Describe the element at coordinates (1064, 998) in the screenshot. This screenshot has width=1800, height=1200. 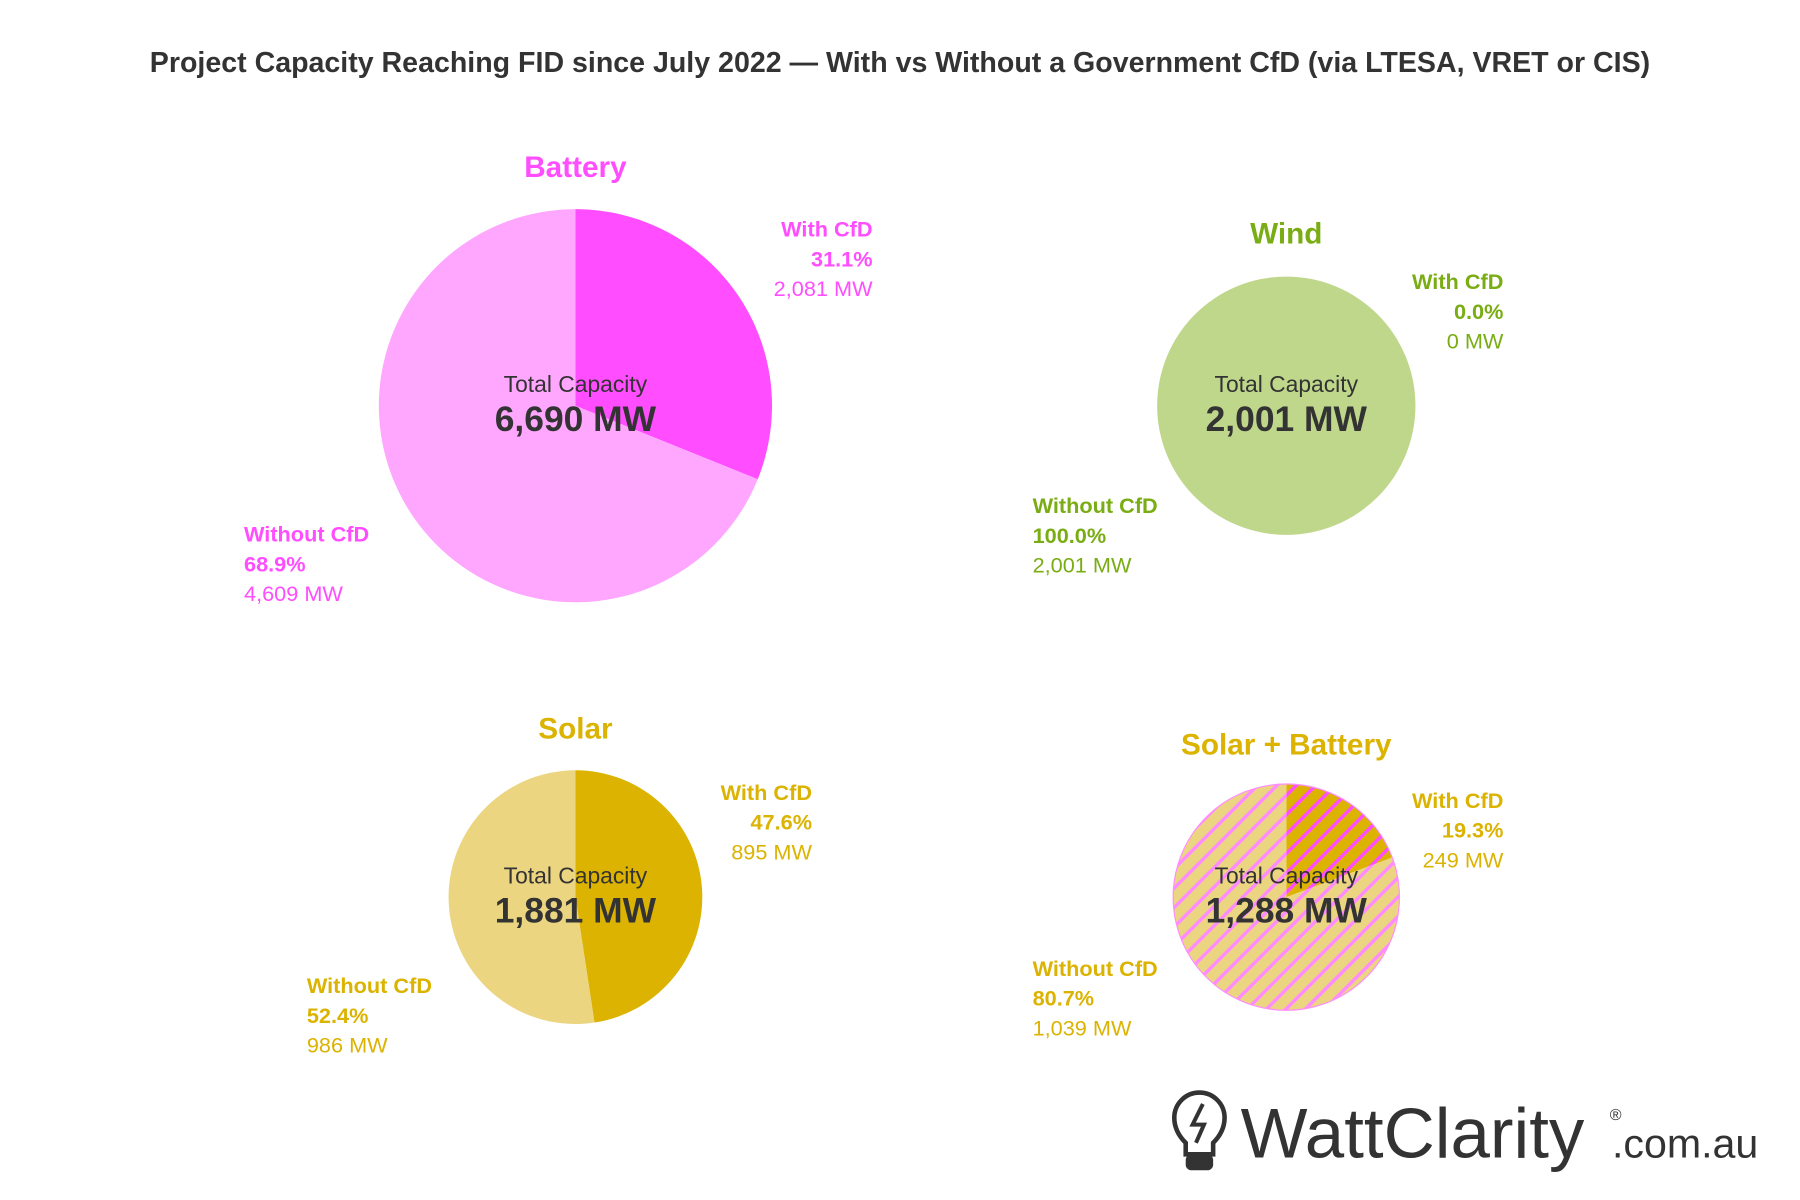
I see `without-cfd-percent: 80.7%` at that location.